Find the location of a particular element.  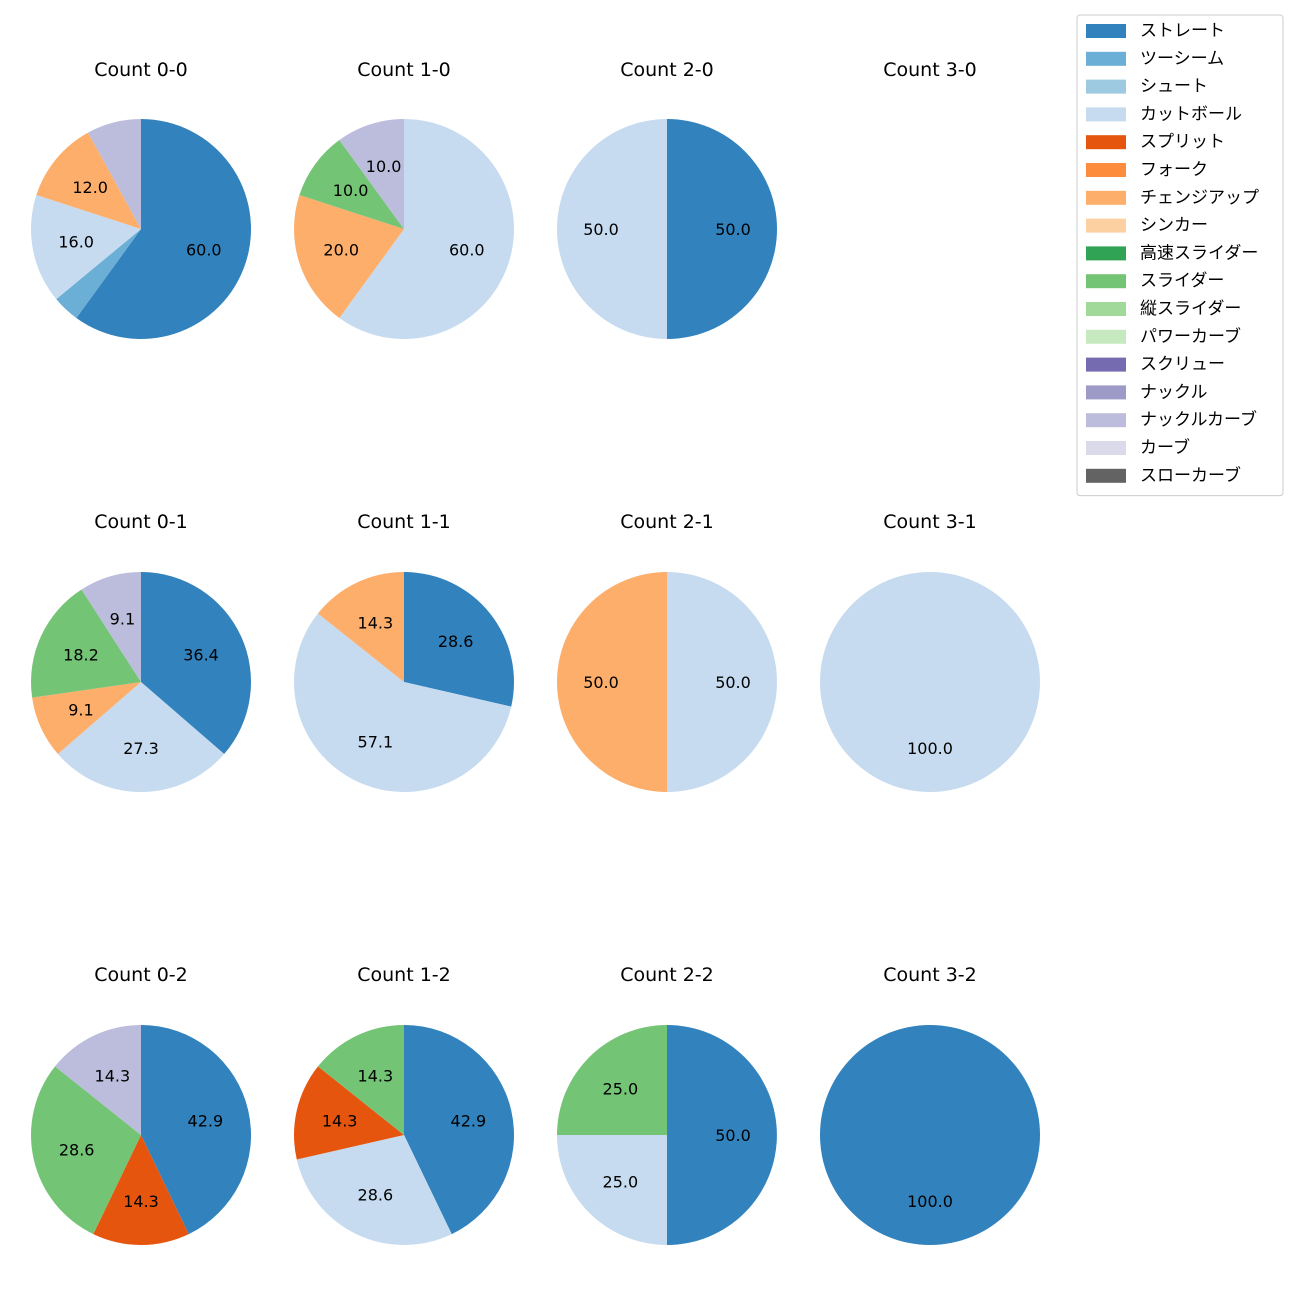

pie-chart: Count 1-2 42.9 28.6 14.3 14.3 is located at coordinates (404, 1104).